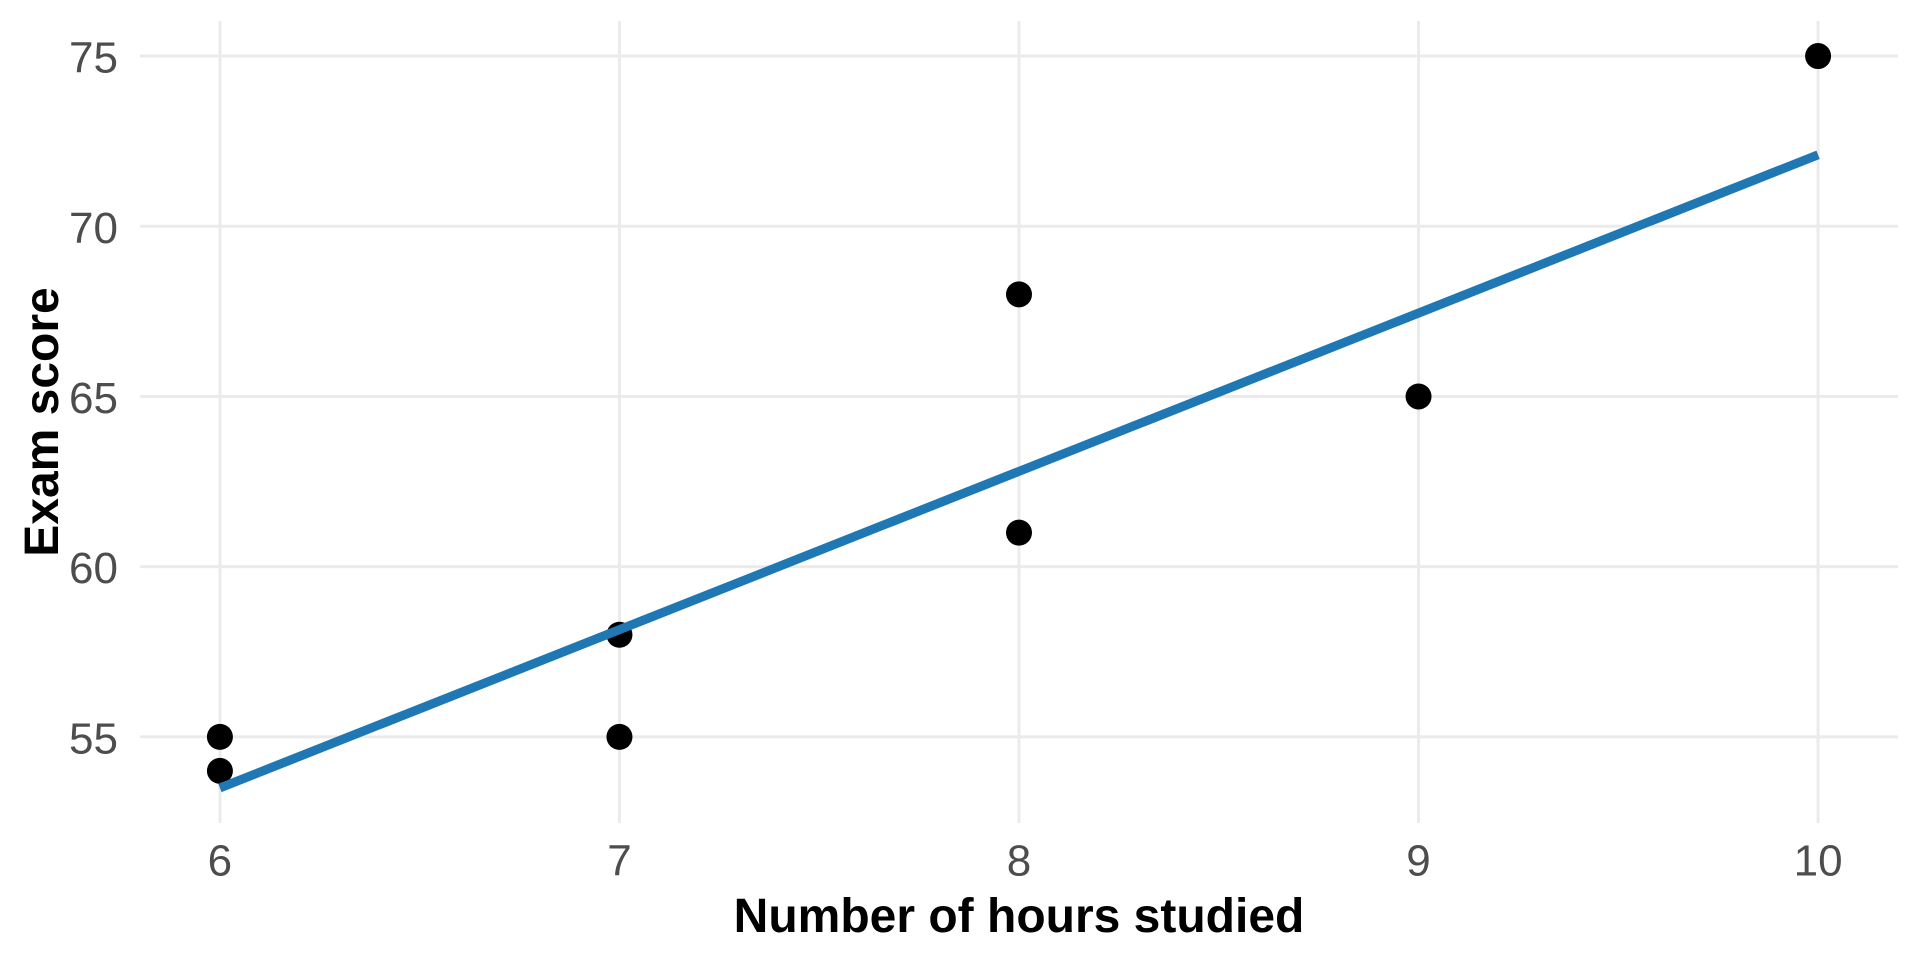 The image size is (1920, 960). I want to click on y-tick-label: 60, so click(93, 568).